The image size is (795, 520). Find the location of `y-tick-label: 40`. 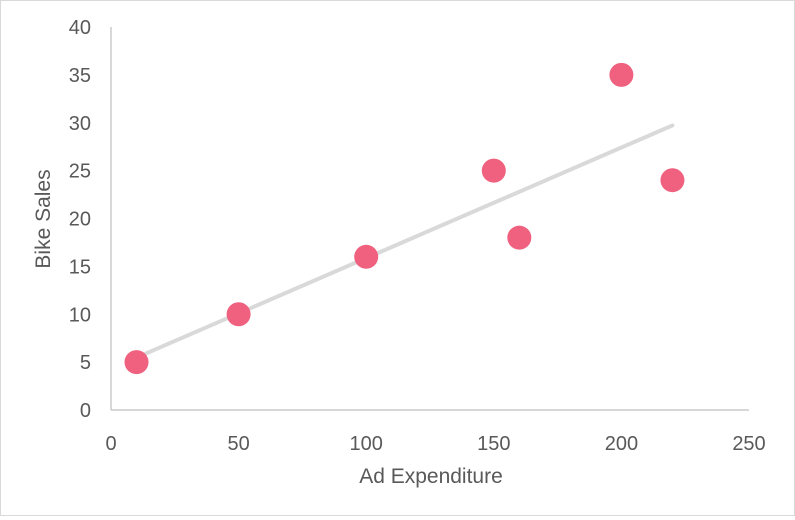

y-tick-label: 40 is located at coordinates (80, 28).